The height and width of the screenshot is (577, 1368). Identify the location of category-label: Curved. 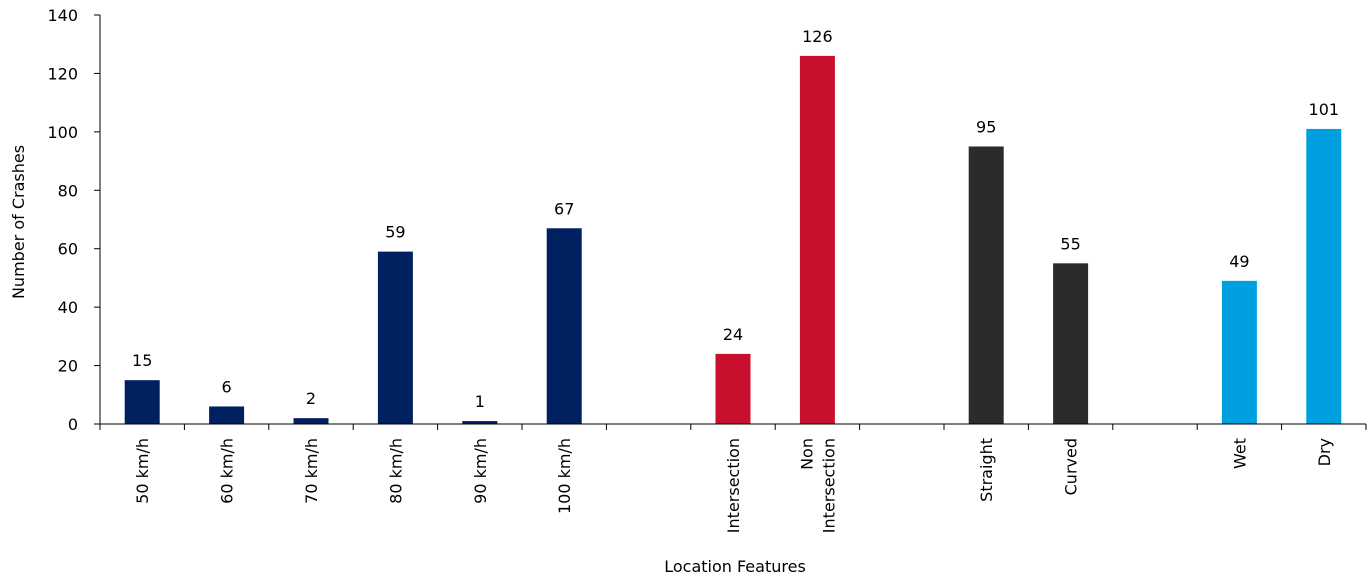
(1071, 466).